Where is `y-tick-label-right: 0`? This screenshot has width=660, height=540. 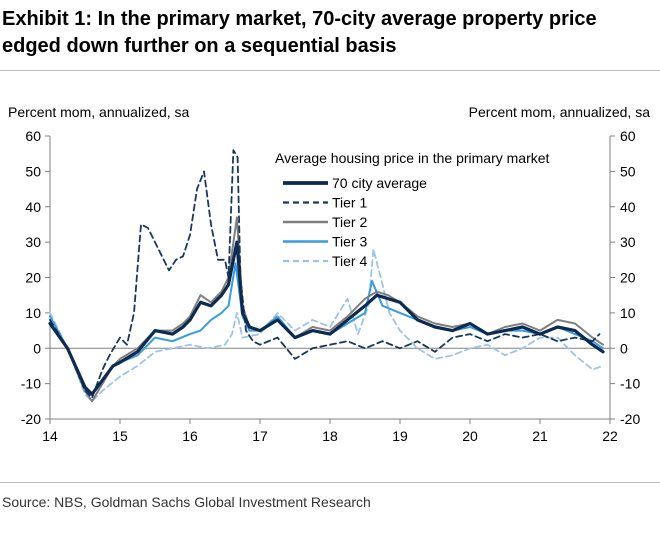 y-tick-label-right: 0 is located at coordinates (624, 348).